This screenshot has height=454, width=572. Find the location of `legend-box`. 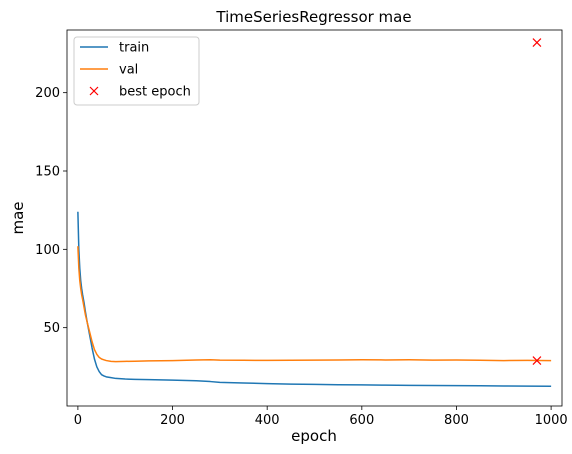

legend-box is located at coordinates (136, 71).